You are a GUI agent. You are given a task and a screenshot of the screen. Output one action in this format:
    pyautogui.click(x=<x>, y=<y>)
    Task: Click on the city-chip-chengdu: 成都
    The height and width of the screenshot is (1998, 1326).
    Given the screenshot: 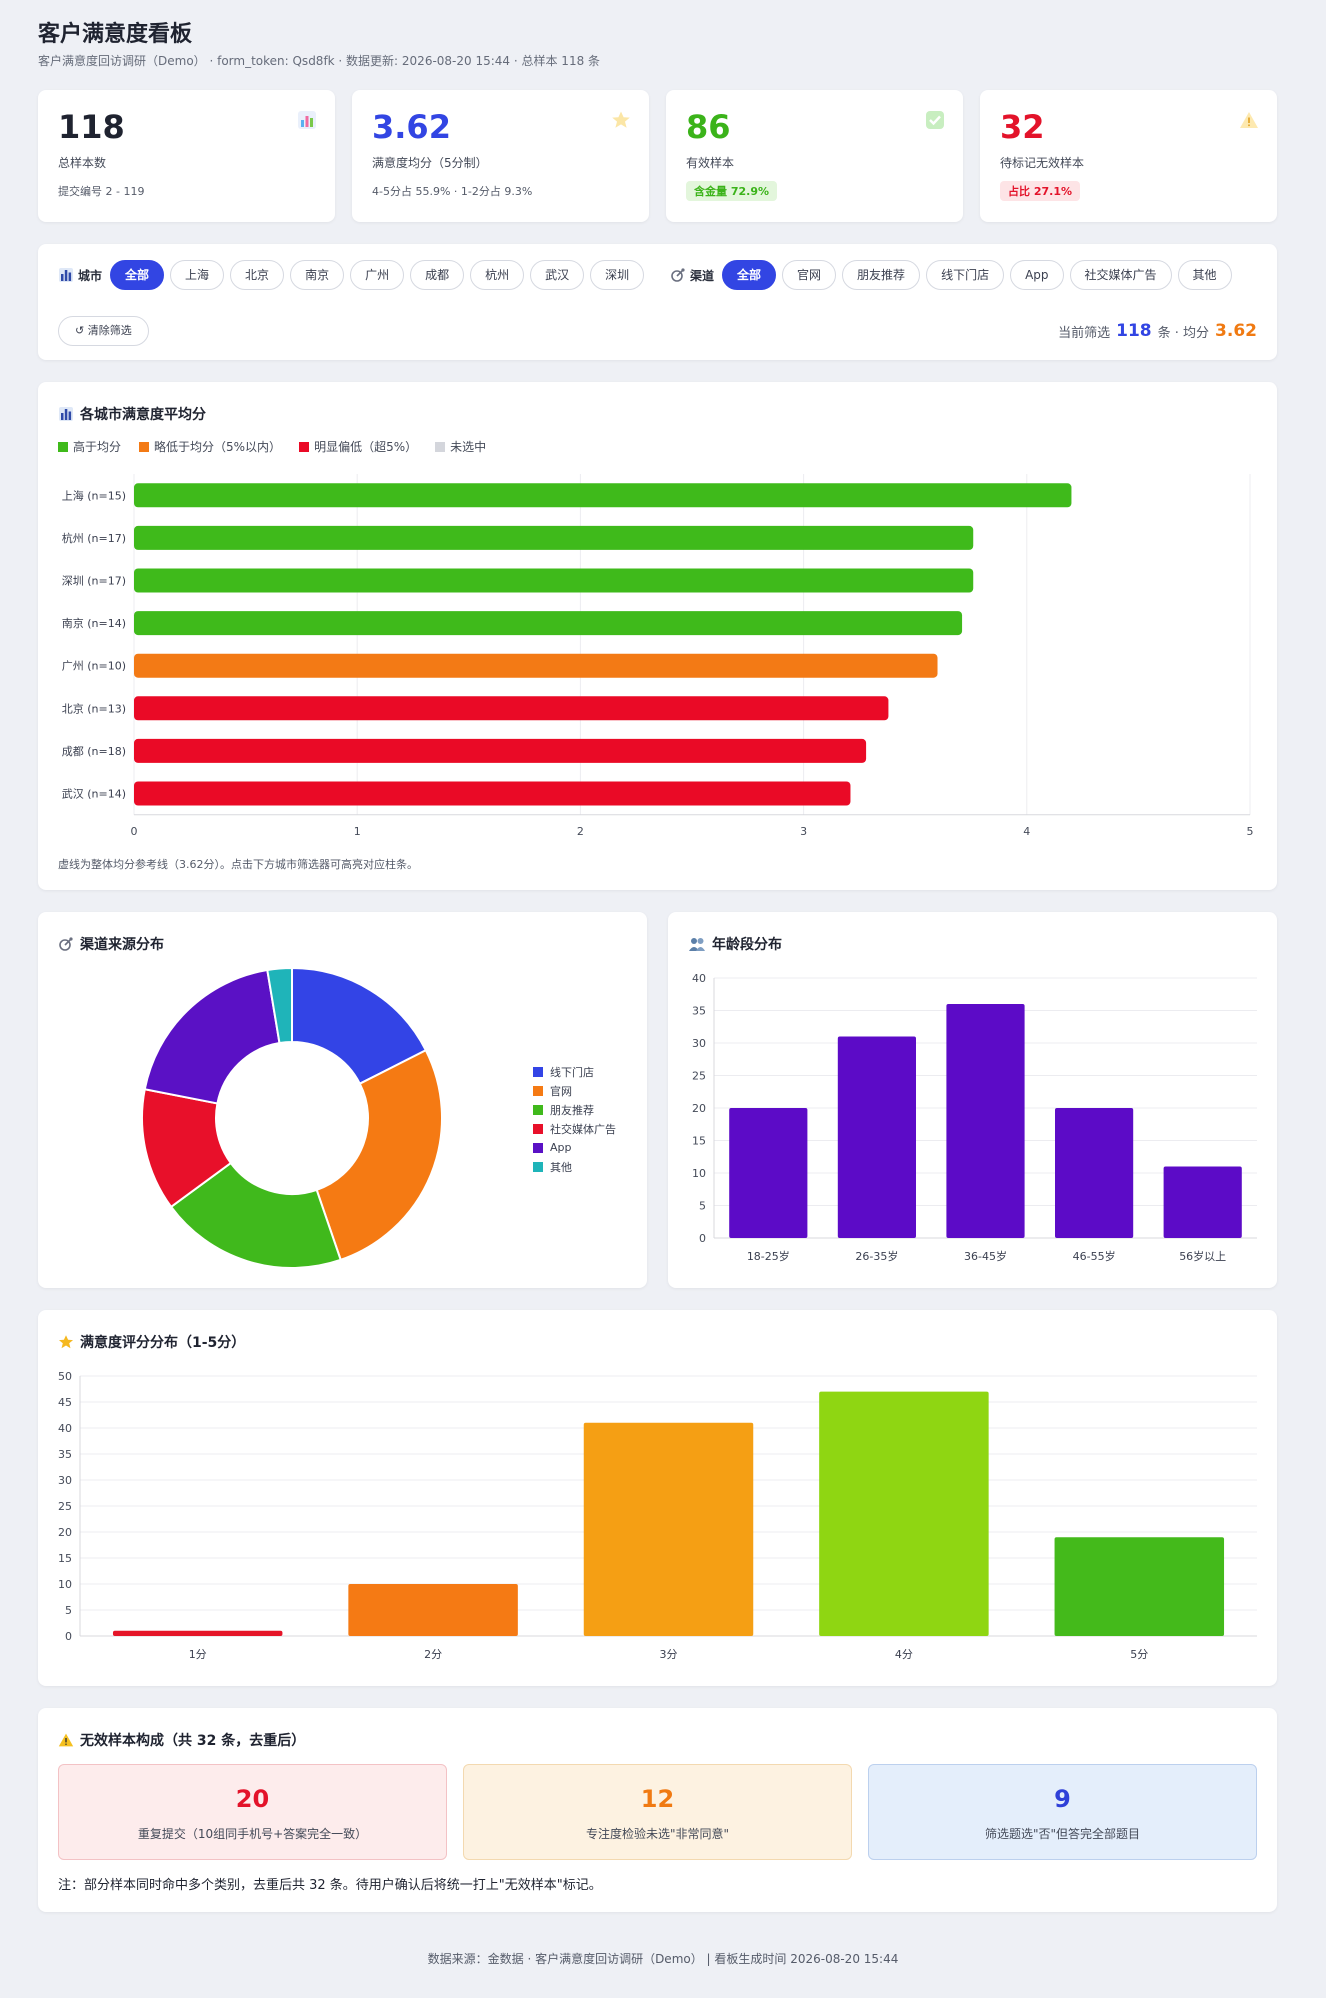 What is the action you would take?
    pyautogui.click(x=437, y=275)
    